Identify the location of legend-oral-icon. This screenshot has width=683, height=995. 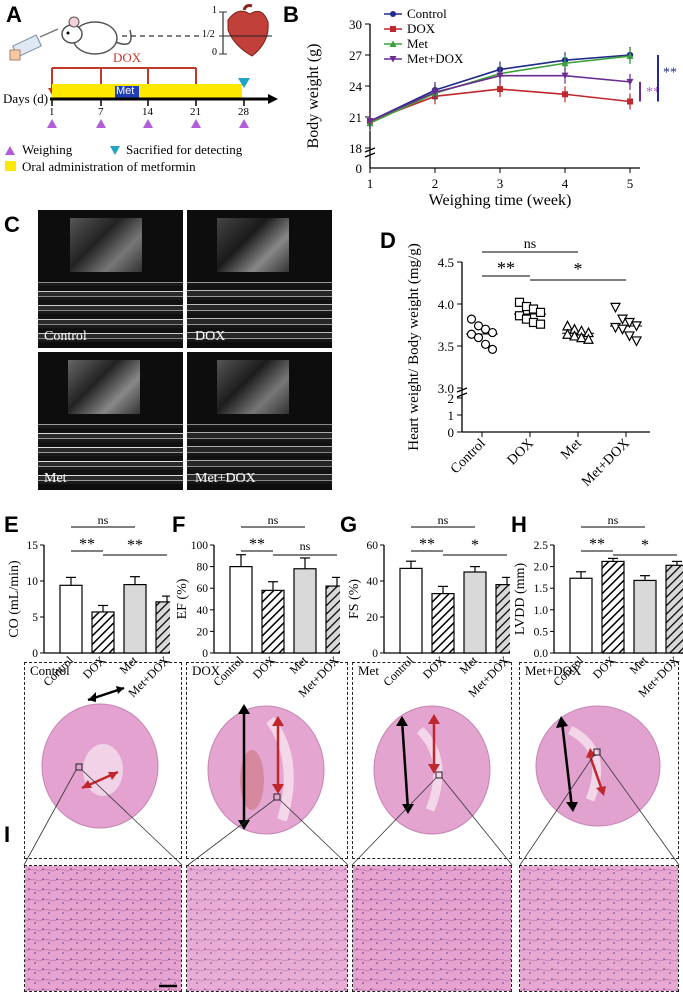
(10, 166).